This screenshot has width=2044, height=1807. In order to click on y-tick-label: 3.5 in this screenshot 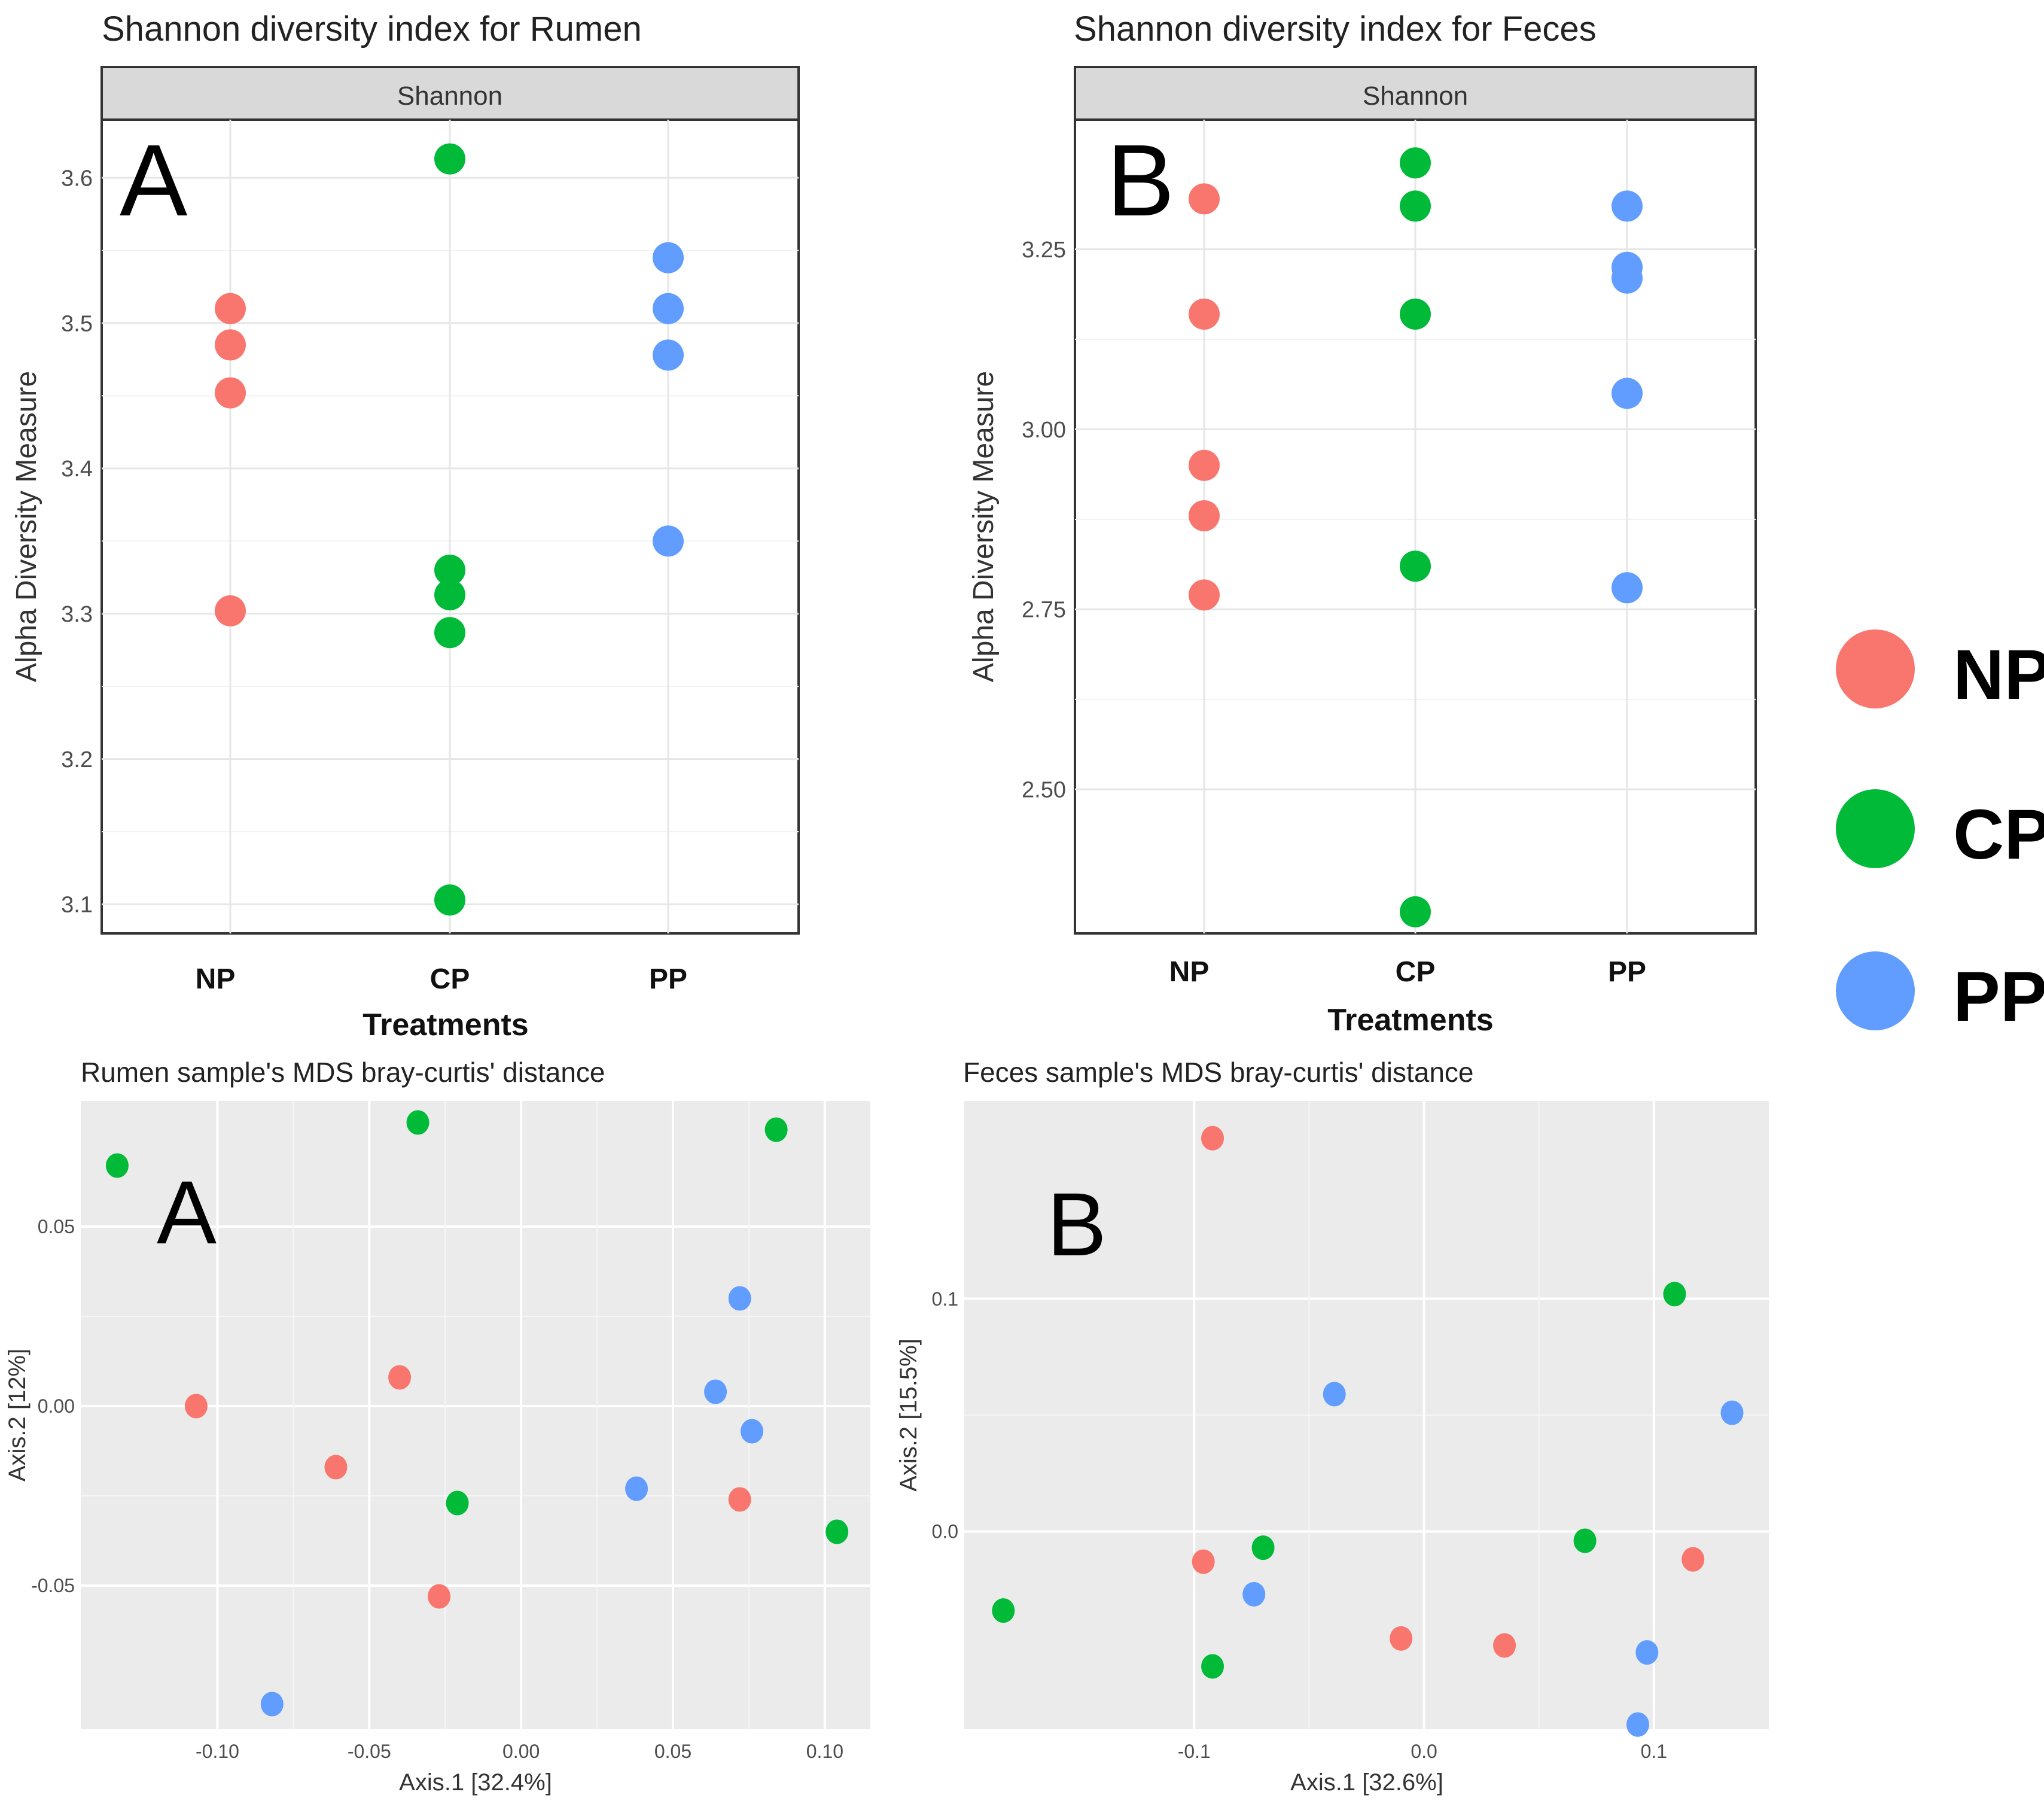, I will do `click(77, 323)`.